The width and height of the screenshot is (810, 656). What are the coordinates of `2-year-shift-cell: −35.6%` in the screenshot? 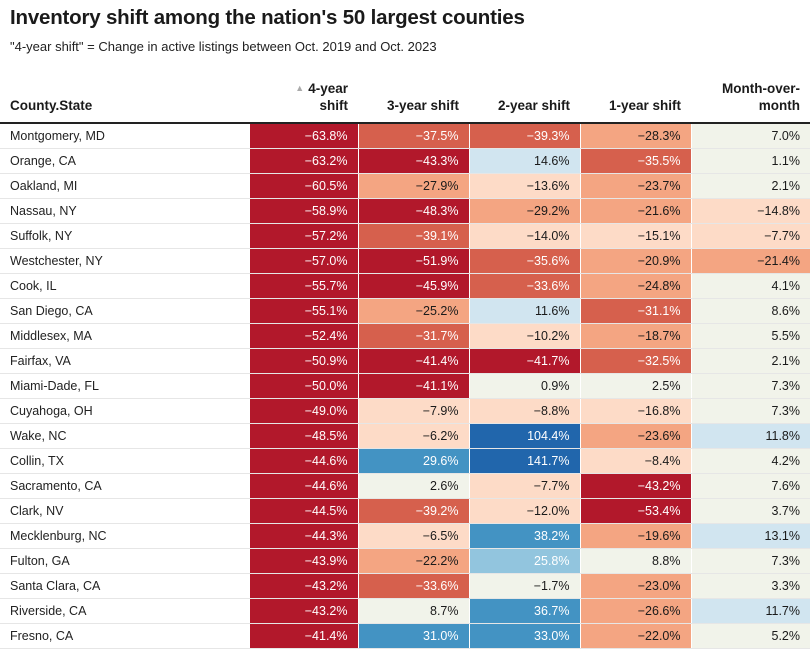 It's located at (524, 261).